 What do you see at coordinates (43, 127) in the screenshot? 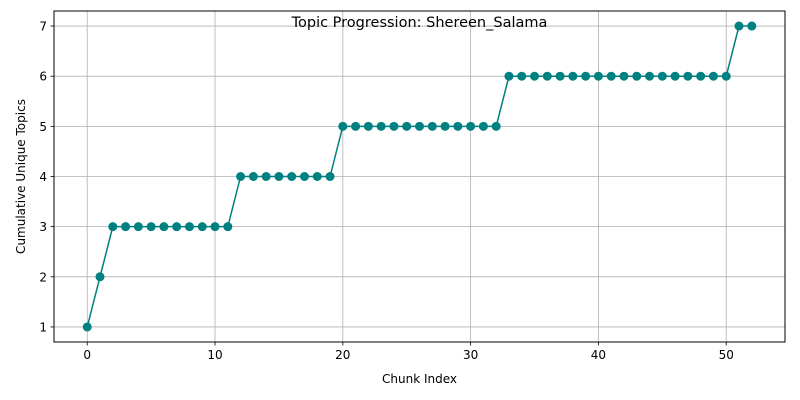
I see `y-tick-label: 5` at bounding box center [43, 127].